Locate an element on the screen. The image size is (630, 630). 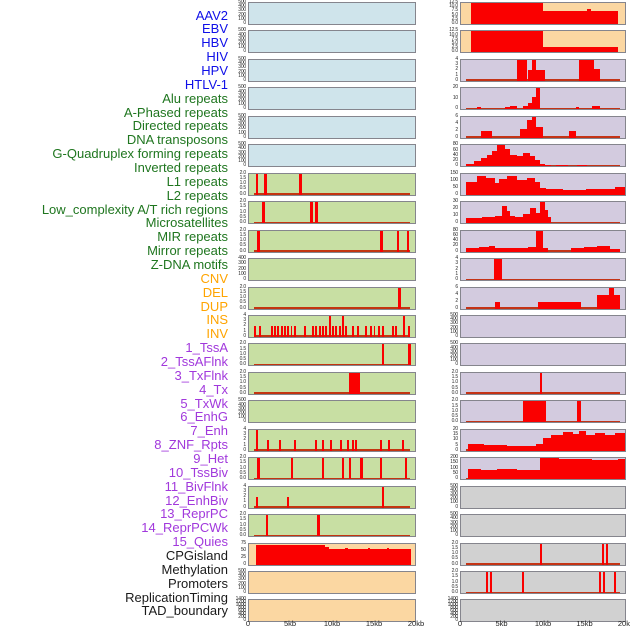
row-label-cpgisland: CPGisland is located at coordinates (196, 556).